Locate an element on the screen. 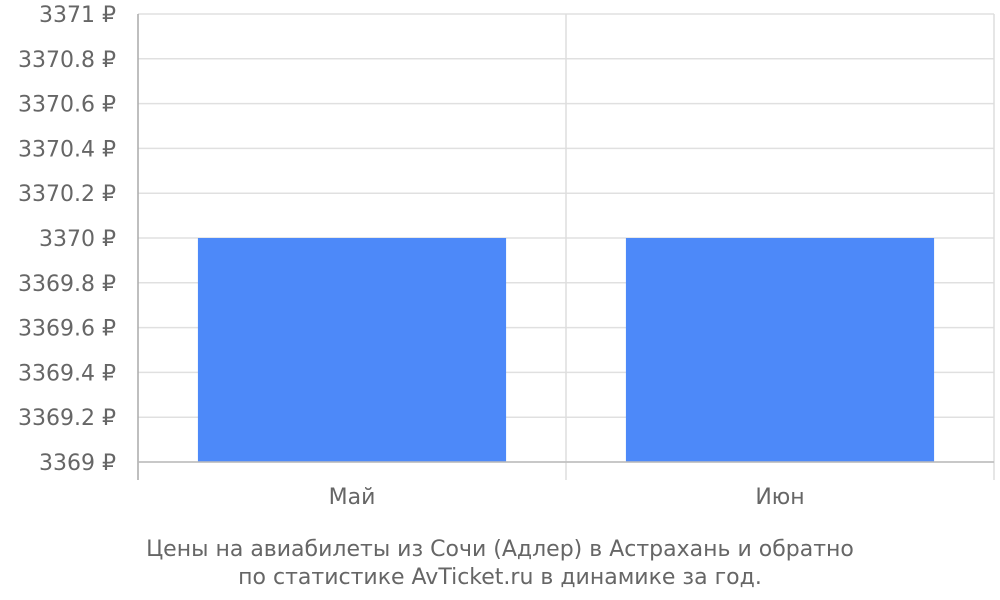 Image resolution: width=1000 pixels, height=600 pixels. y-tick-label: 3369.6 ₽ is located at coordinates (67, 329).